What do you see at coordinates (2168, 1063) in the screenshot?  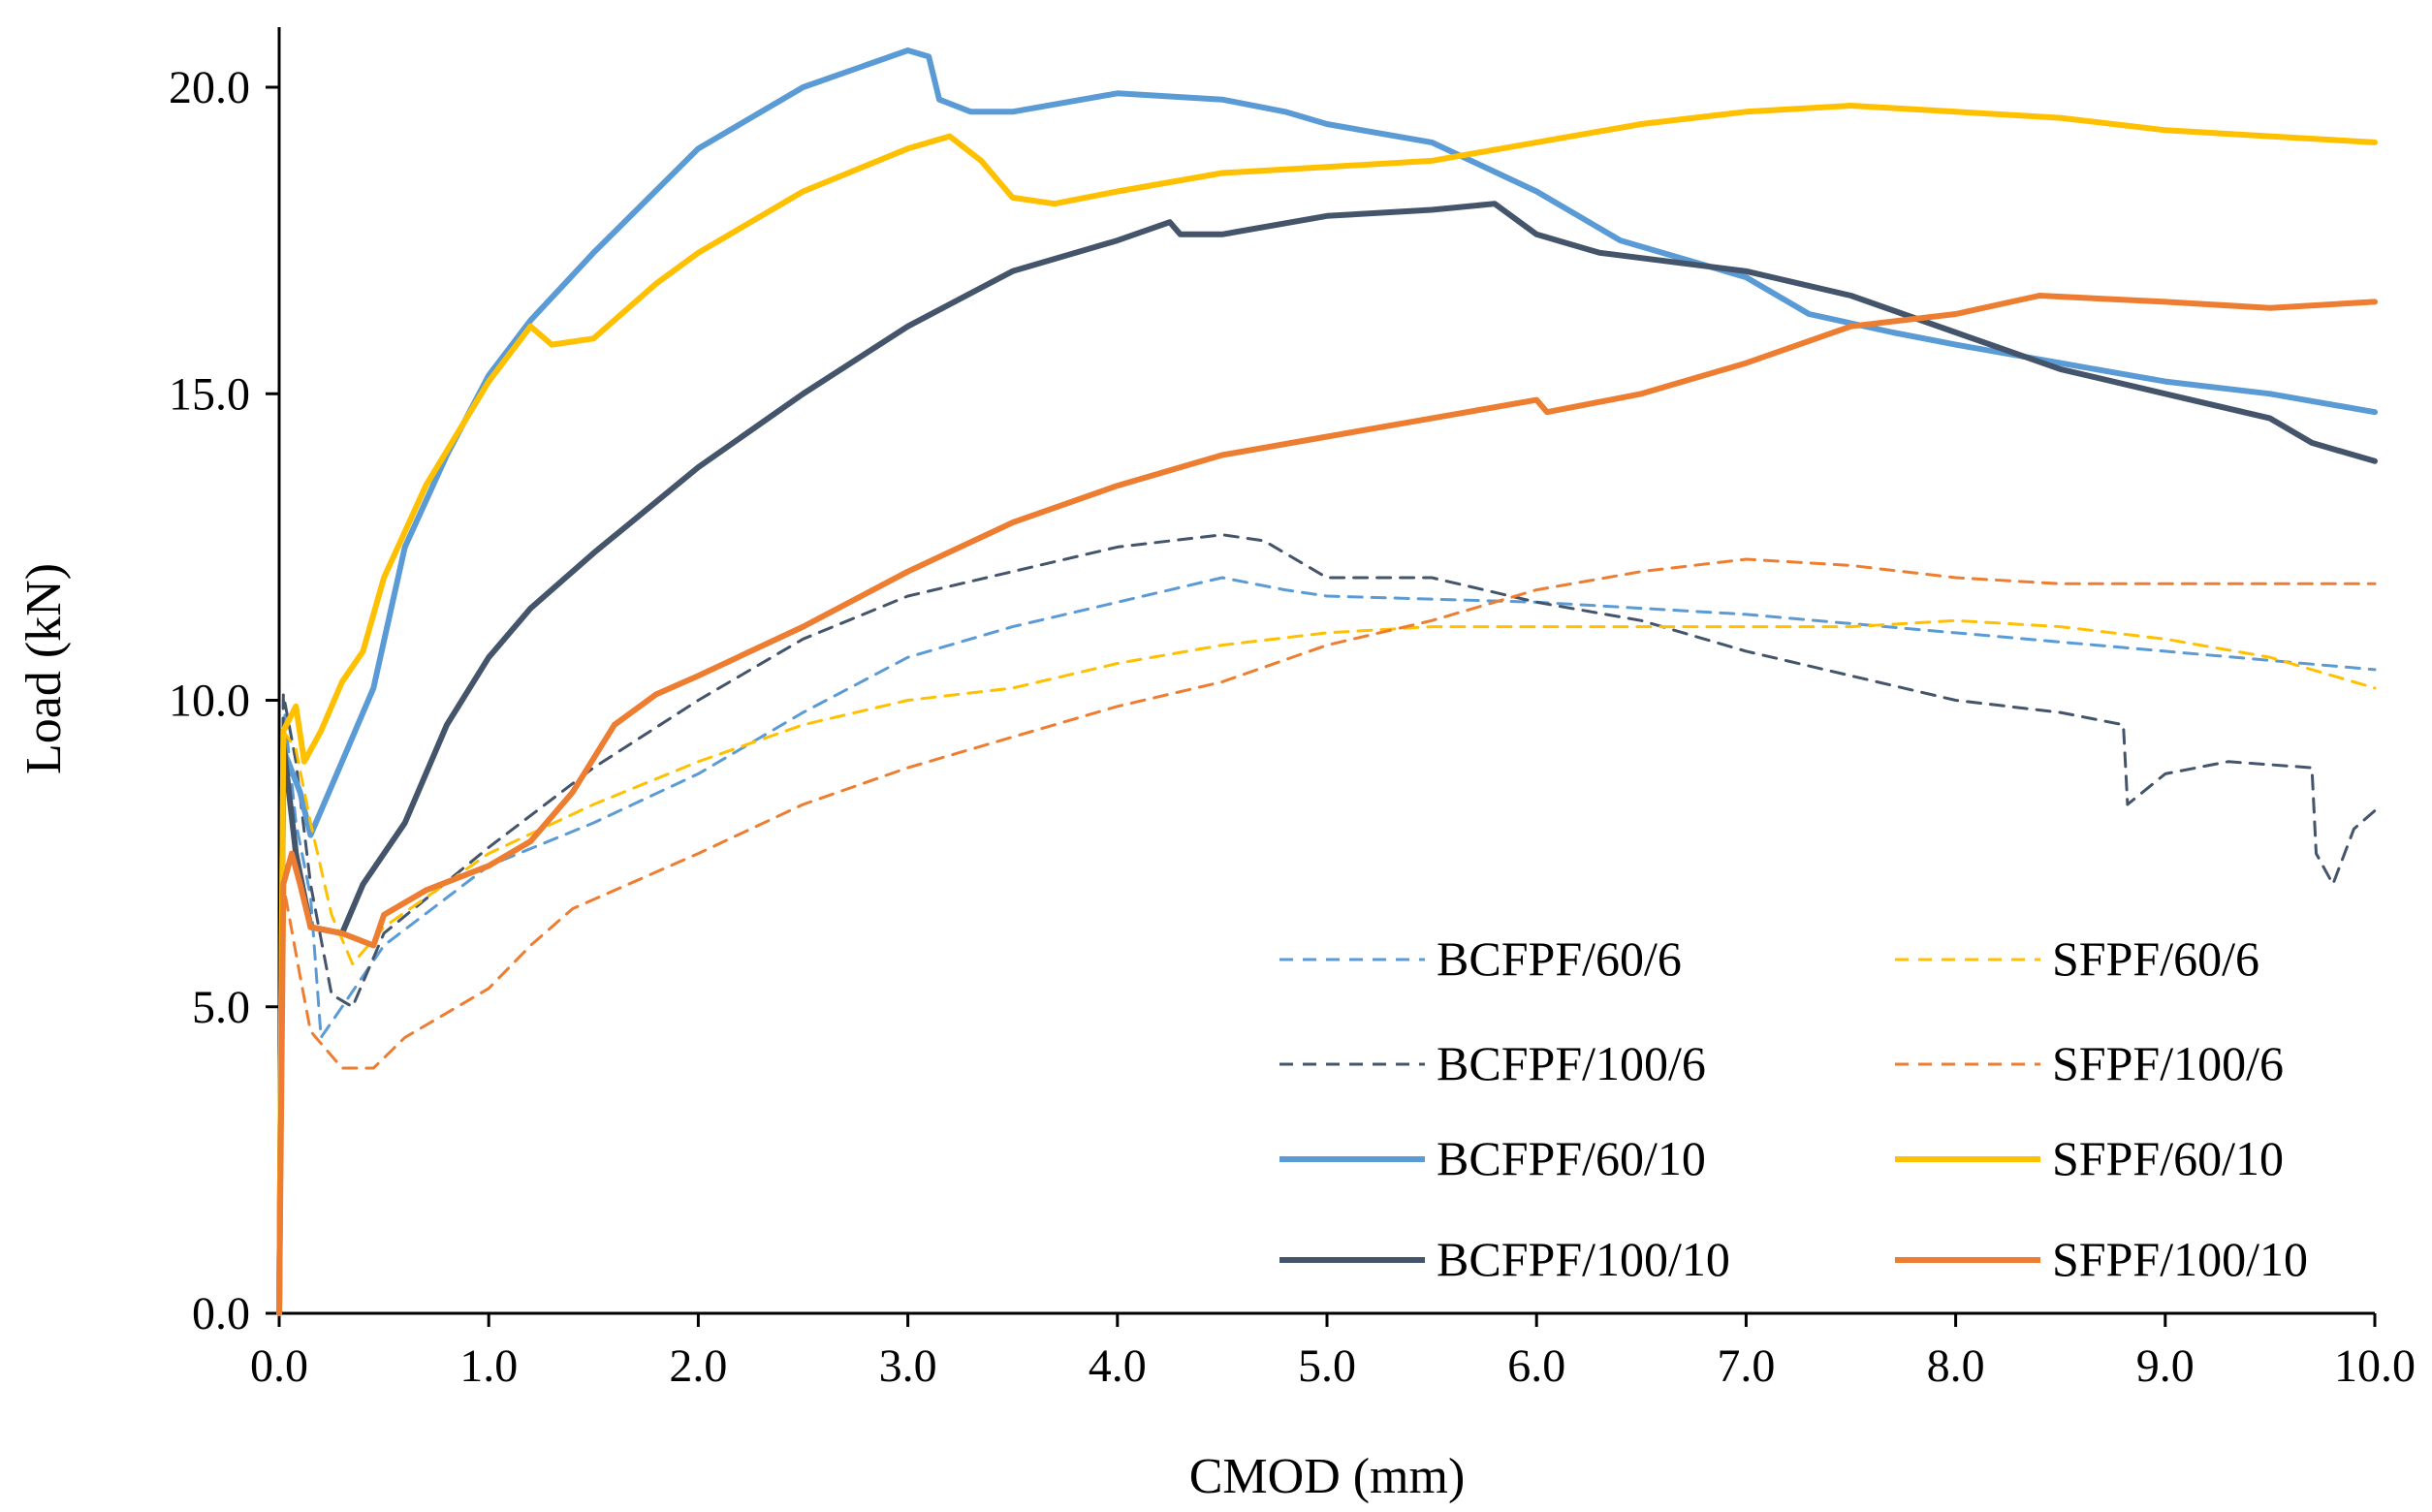 I see `legend-label-sfpf-100-6: SFPF/100/6` at bounding box center [2168, 1063].